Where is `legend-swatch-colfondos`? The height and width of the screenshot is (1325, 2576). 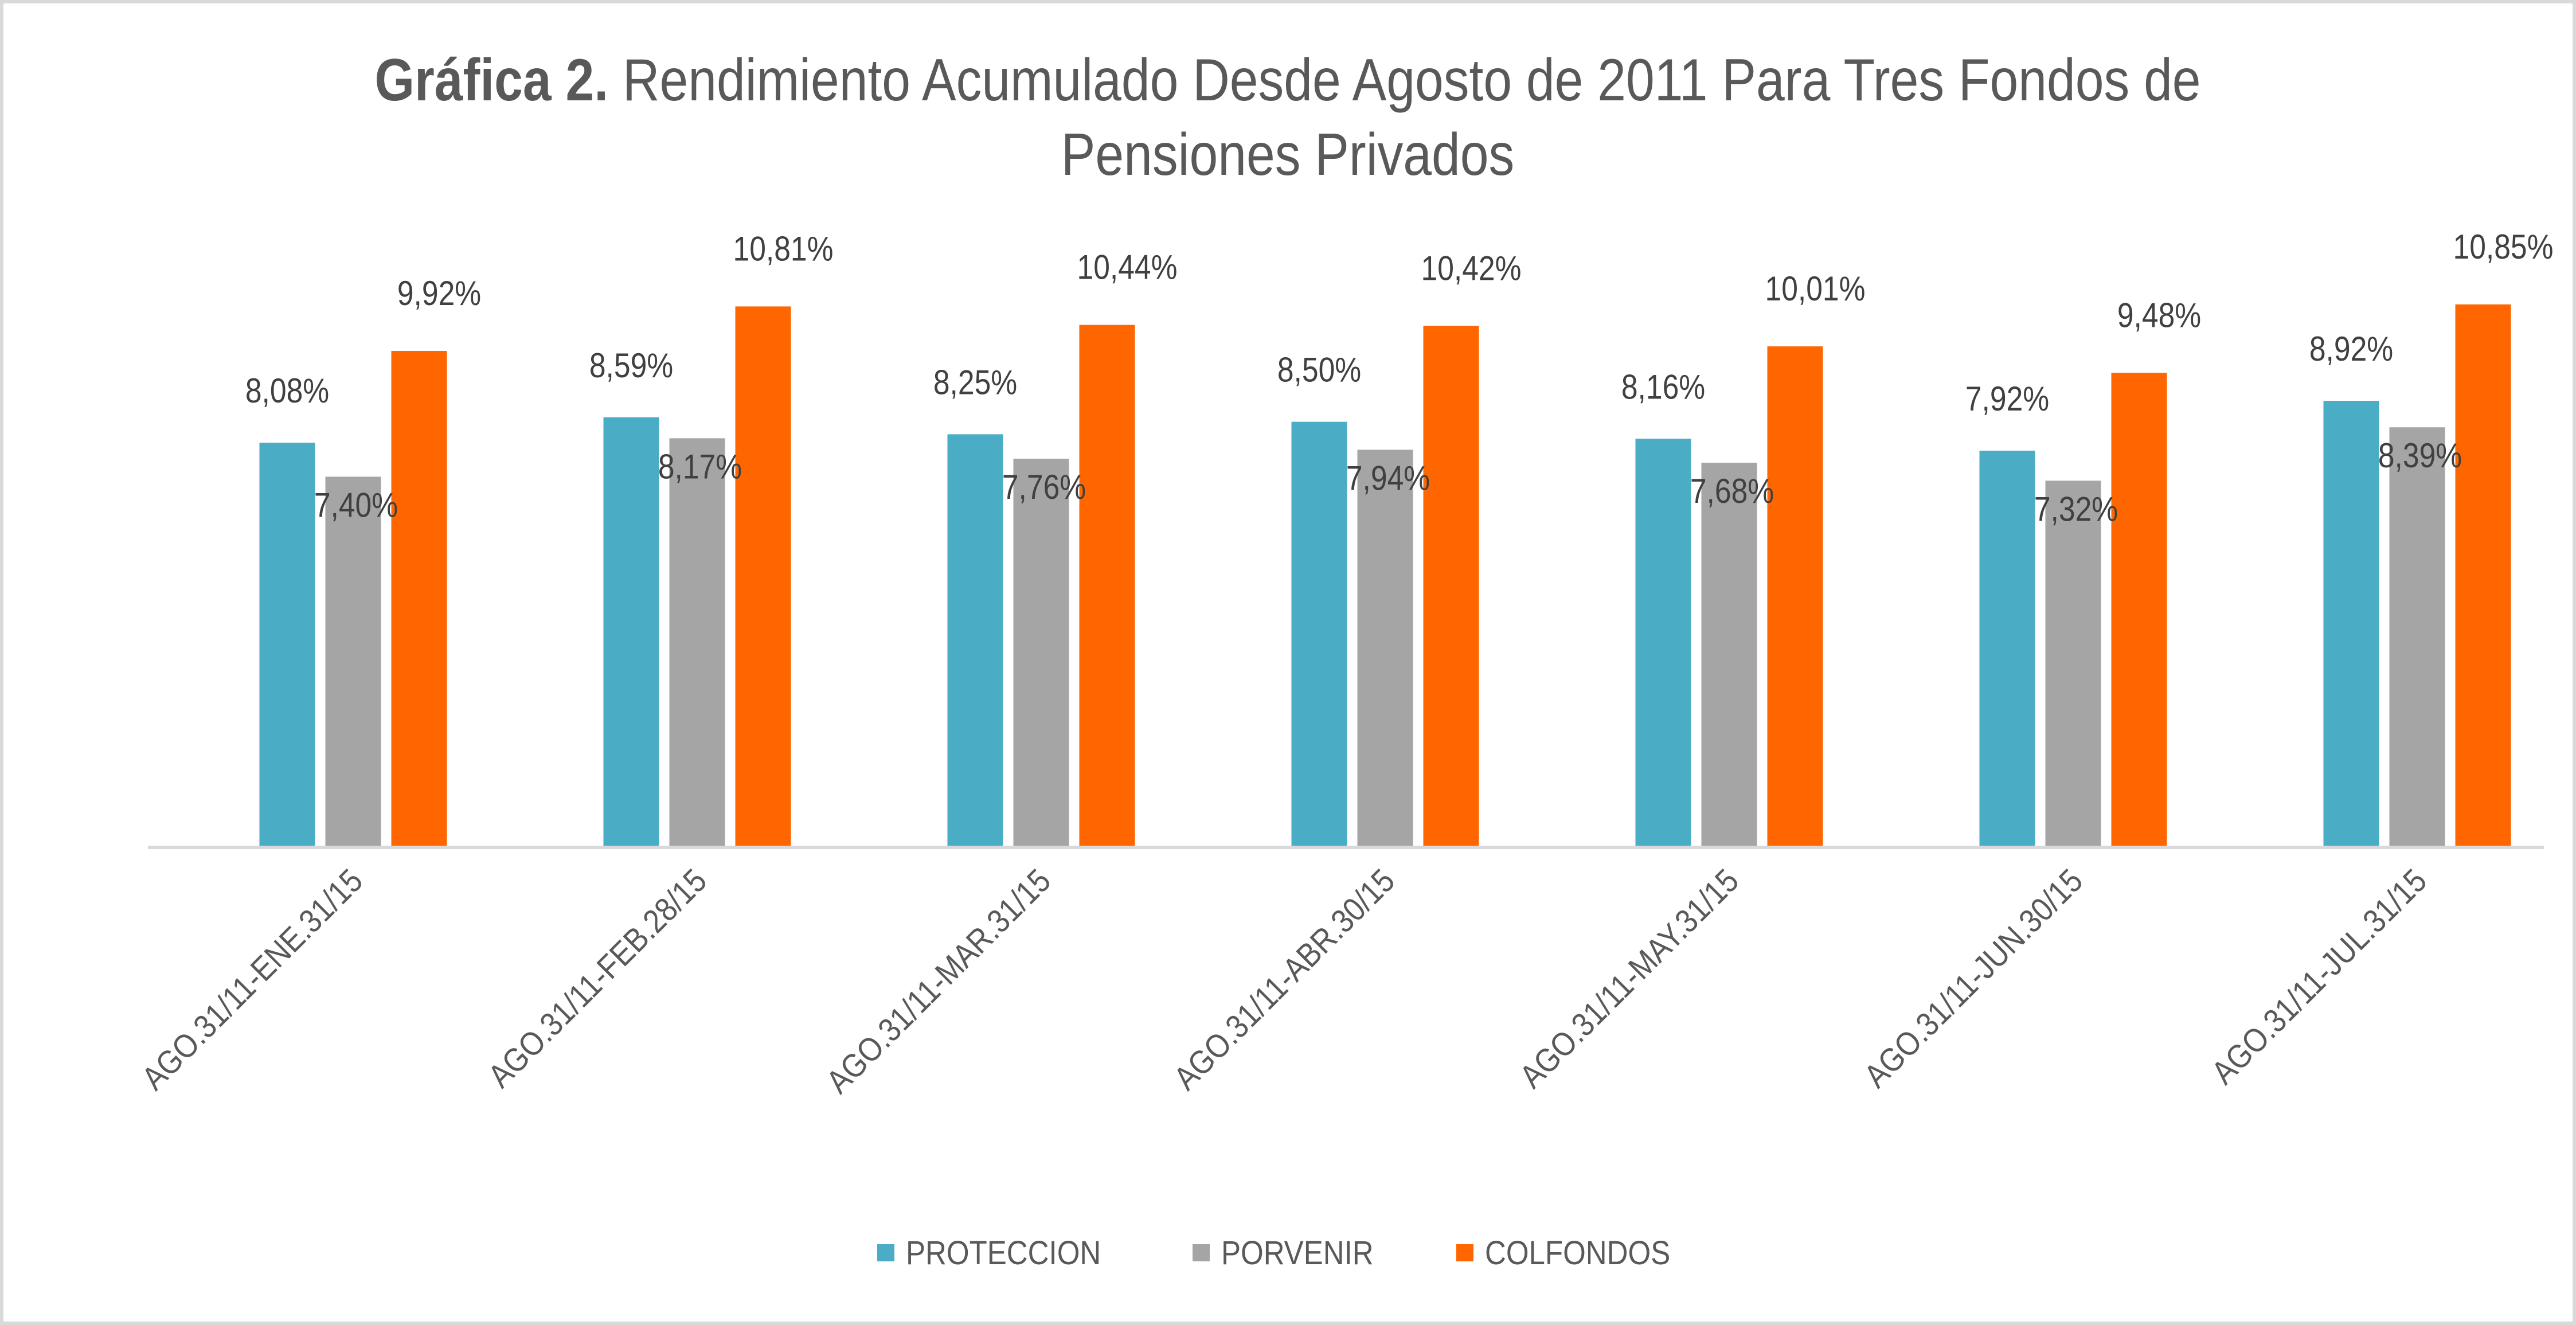 legend-swatch-colfondos is located at coordinates (1464, 1252).